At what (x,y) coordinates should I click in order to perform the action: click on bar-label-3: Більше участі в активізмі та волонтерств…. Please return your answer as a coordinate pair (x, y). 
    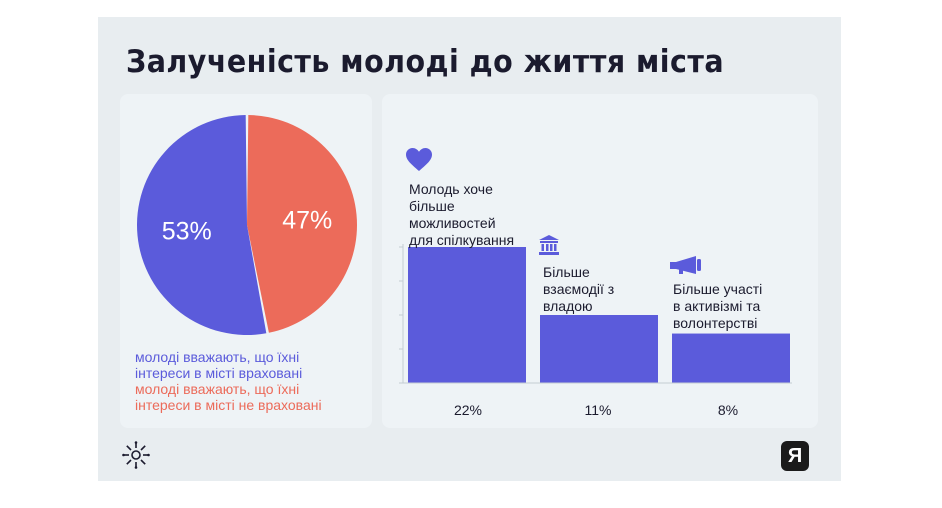
    Looking at the image, I should click on (717, 306).